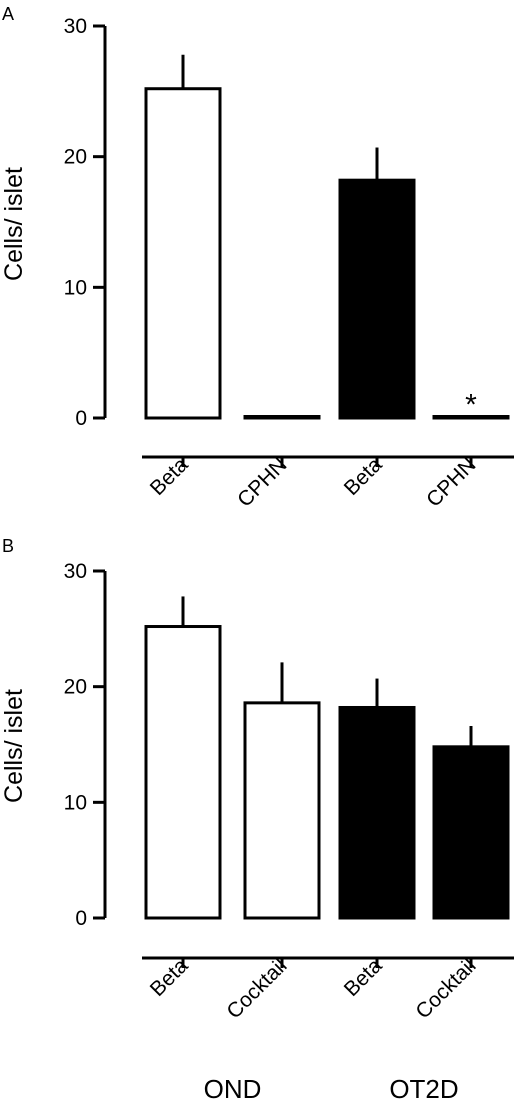 The image size is (520, 1109). I want to click on panel-b-letter: B, so click(8, 546).